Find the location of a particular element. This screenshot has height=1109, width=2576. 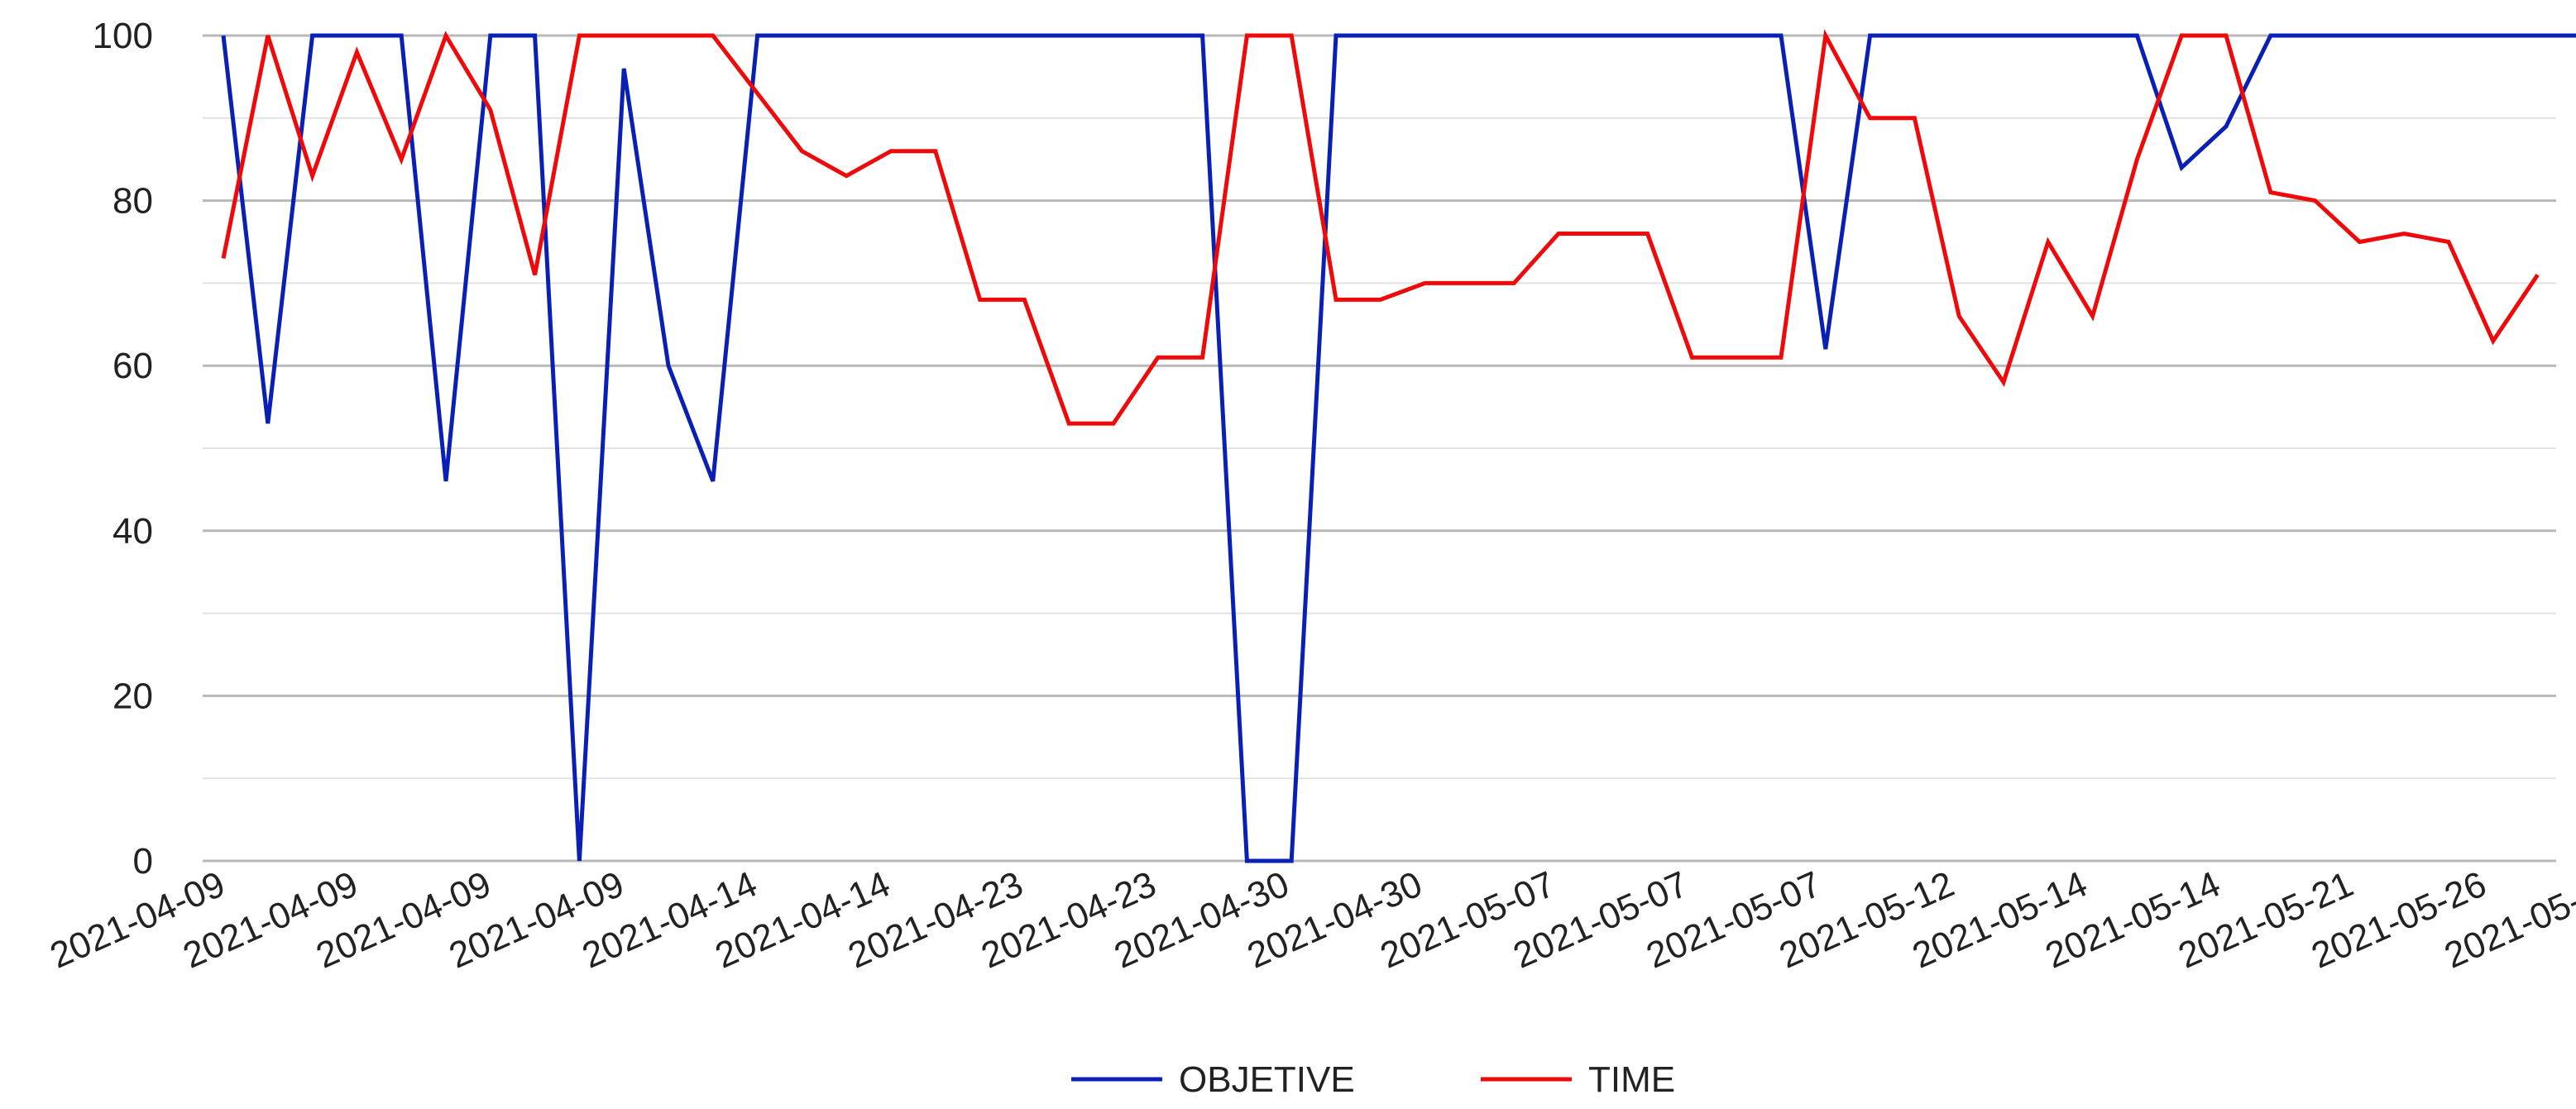

legend: OBJETIVE TIME is located at coordinates (1373, 1079).